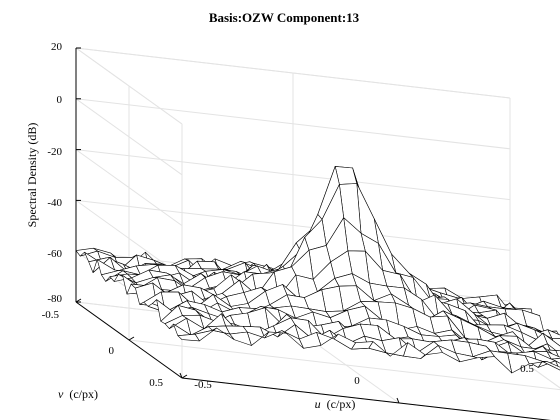 The width and height of the screenshot is (560, 420). I want to click on grid-line, so click(344, 365).